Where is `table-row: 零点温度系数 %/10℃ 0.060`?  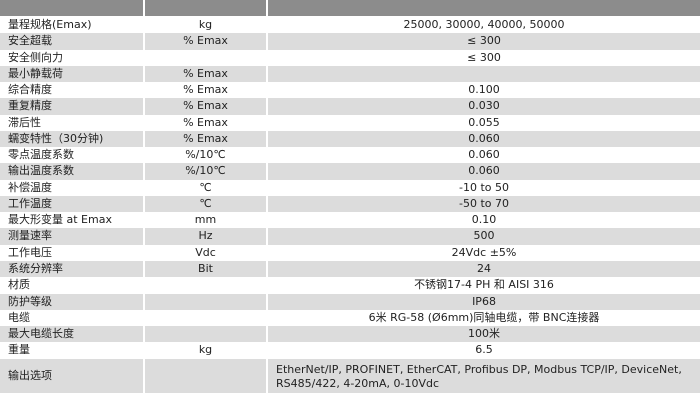 table-row: 零点温度系数 %/10℃ 0.060 is located at coordinates (350, 155).